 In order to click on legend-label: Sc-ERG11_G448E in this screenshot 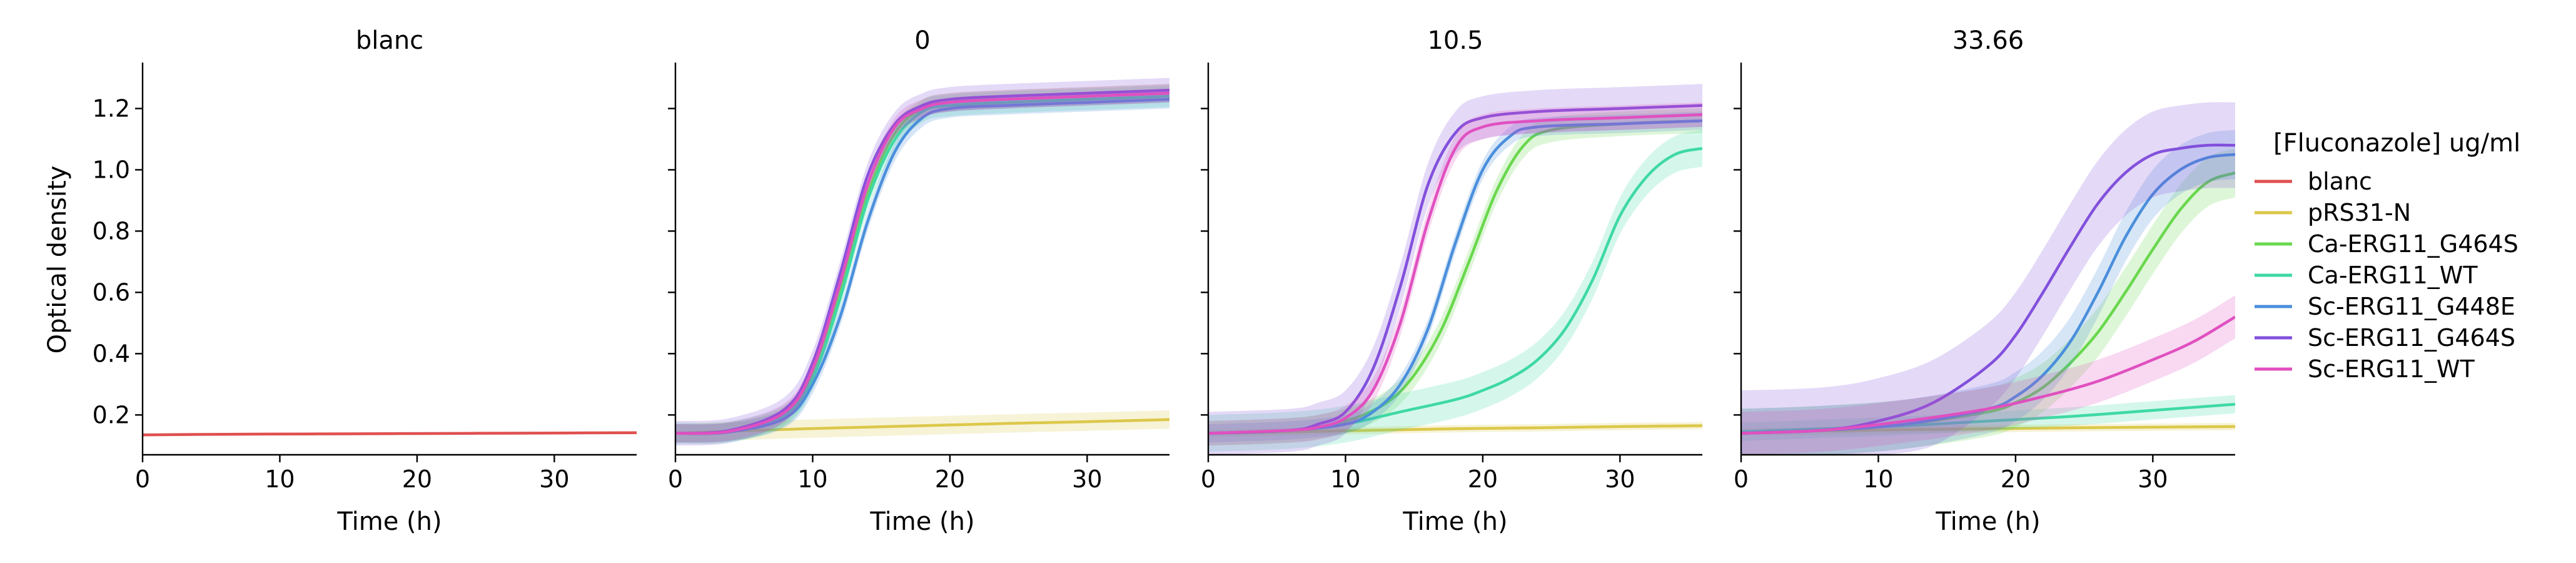, I will do `click(2412, 306)`.